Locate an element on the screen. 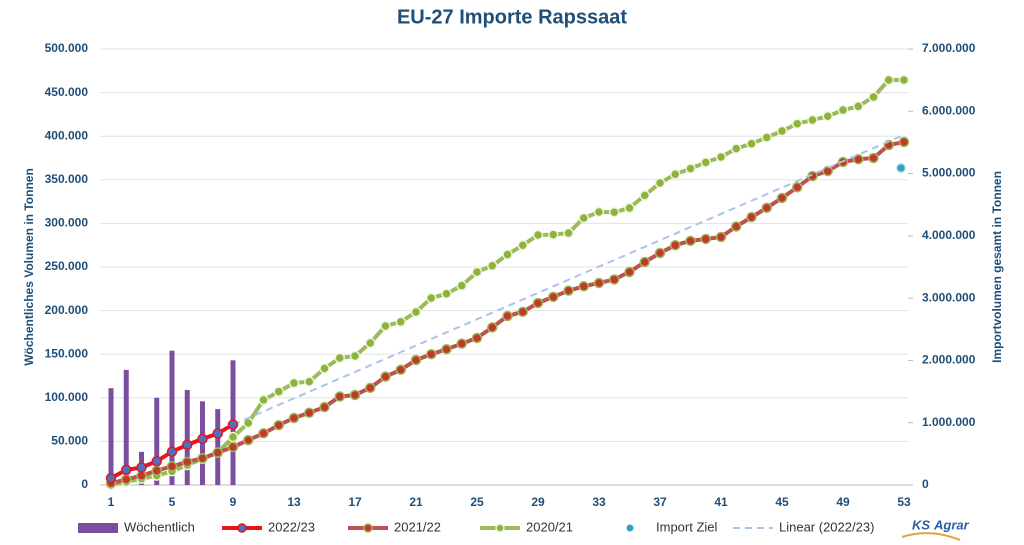 This screenshot has width=1024, height=545. chart-title: EU-27 Importe Rapssaat is located at coordinates (512, 17).